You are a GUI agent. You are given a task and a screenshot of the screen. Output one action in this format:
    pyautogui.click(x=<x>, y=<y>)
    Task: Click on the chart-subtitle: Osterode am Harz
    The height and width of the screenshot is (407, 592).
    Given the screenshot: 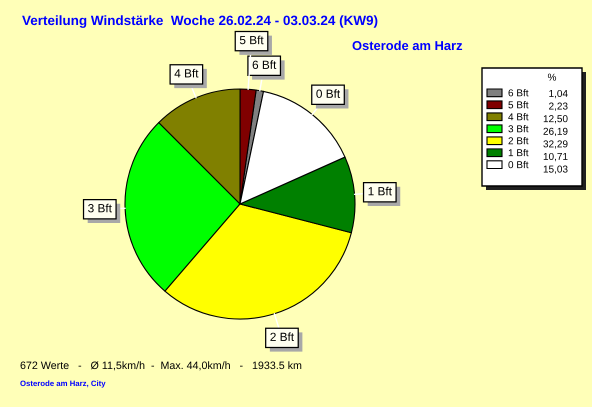 What is the action you would take?
    pyautogui.click(x=407, y=45)
    